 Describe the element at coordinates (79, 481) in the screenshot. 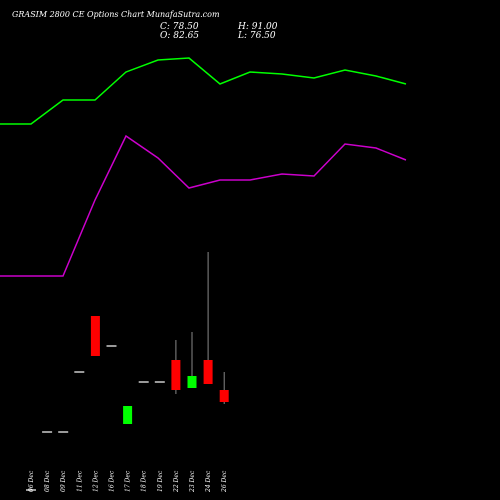

I see `x-tick-label: 11 Dec` at that location.